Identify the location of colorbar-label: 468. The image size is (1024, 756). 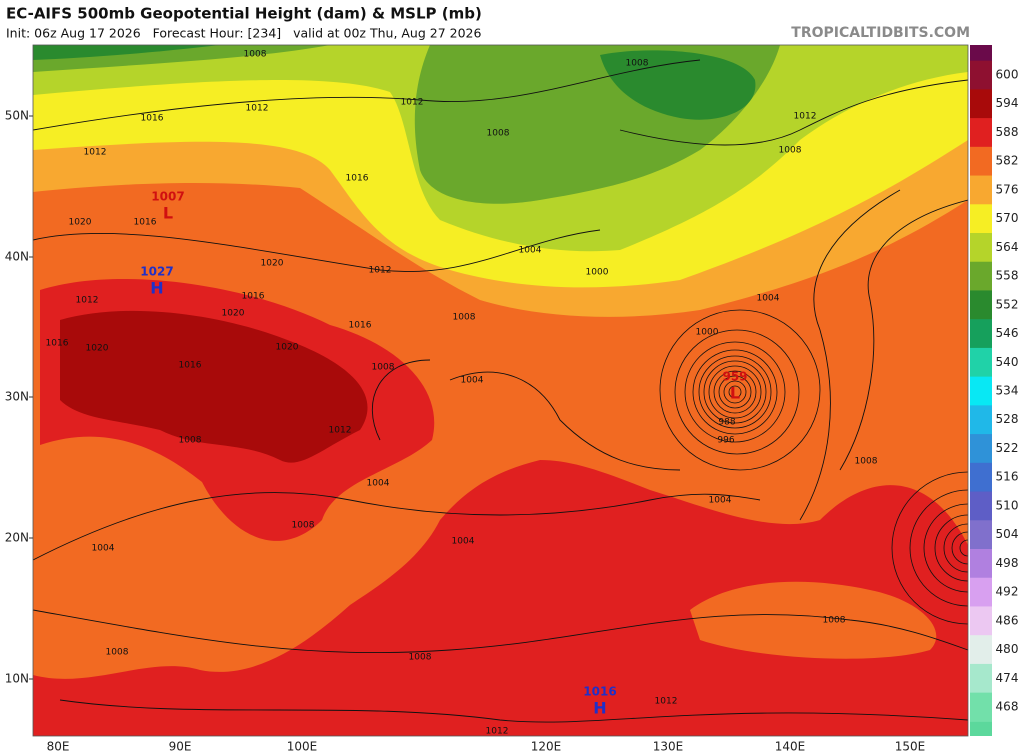
(1007, 707).